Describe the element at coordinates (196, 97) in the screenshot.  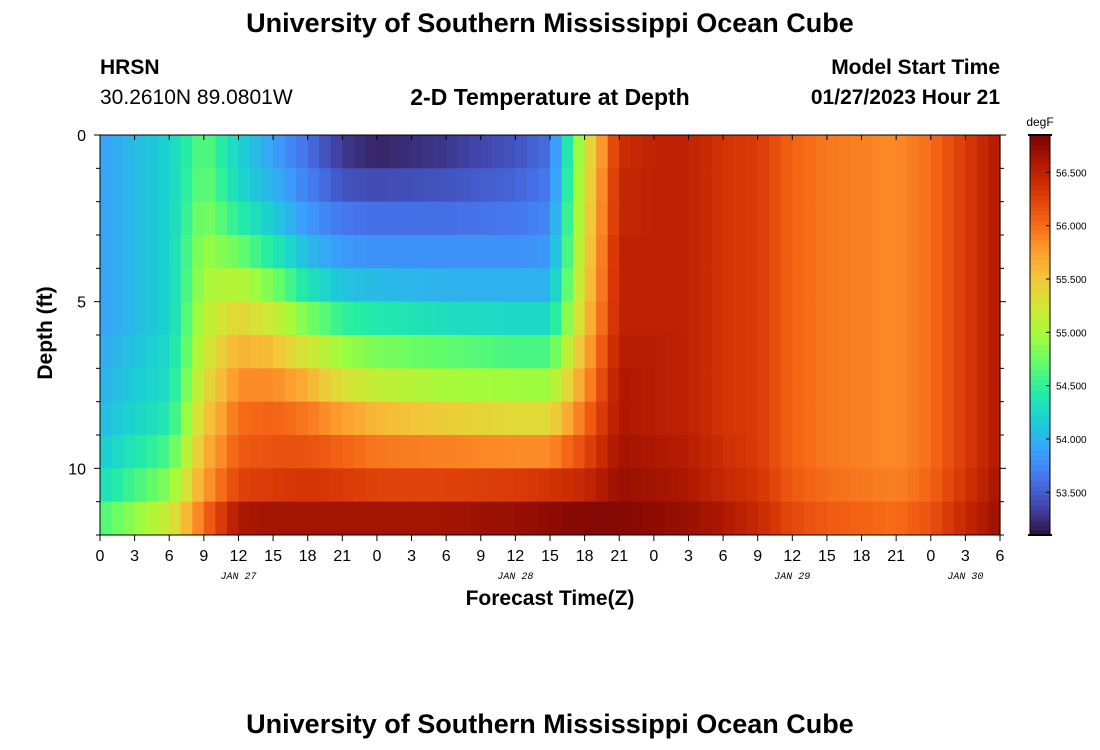
I see `station-coordinates: 30.2610N 89.0801W` at that location.